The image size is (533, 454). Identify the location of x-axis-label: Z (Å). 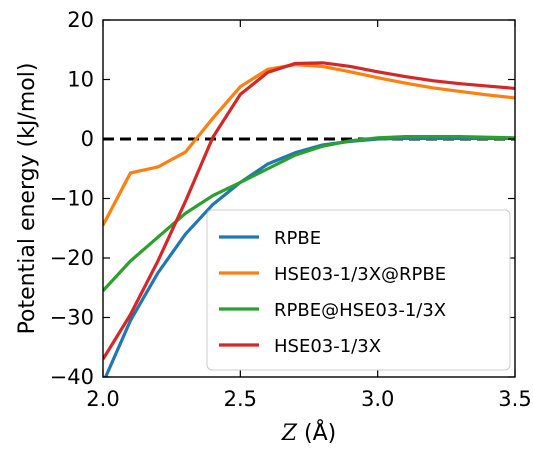
(309, 432).